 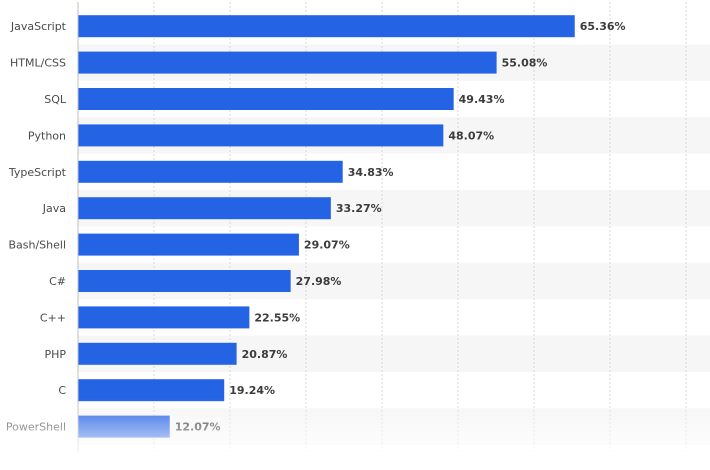 I want to click on bar-php, so click(x=157, y=353).